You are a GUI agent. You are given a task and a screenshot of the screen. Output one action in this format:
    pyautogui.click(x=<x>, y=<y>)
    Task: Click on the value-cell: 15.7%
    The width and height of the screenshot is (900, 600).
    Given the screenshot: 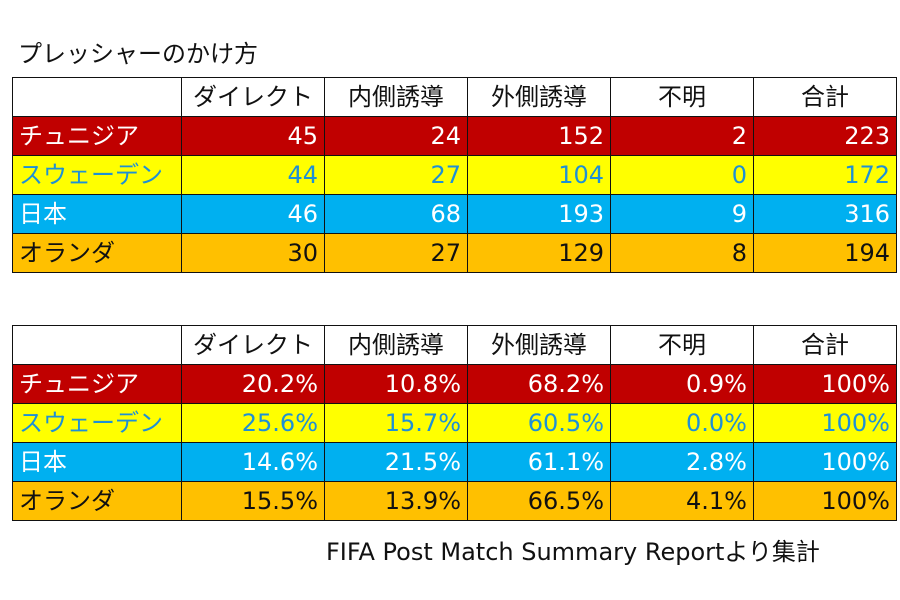 What is the action you would take?
    pyautogui.click(x=396, y=423)
    